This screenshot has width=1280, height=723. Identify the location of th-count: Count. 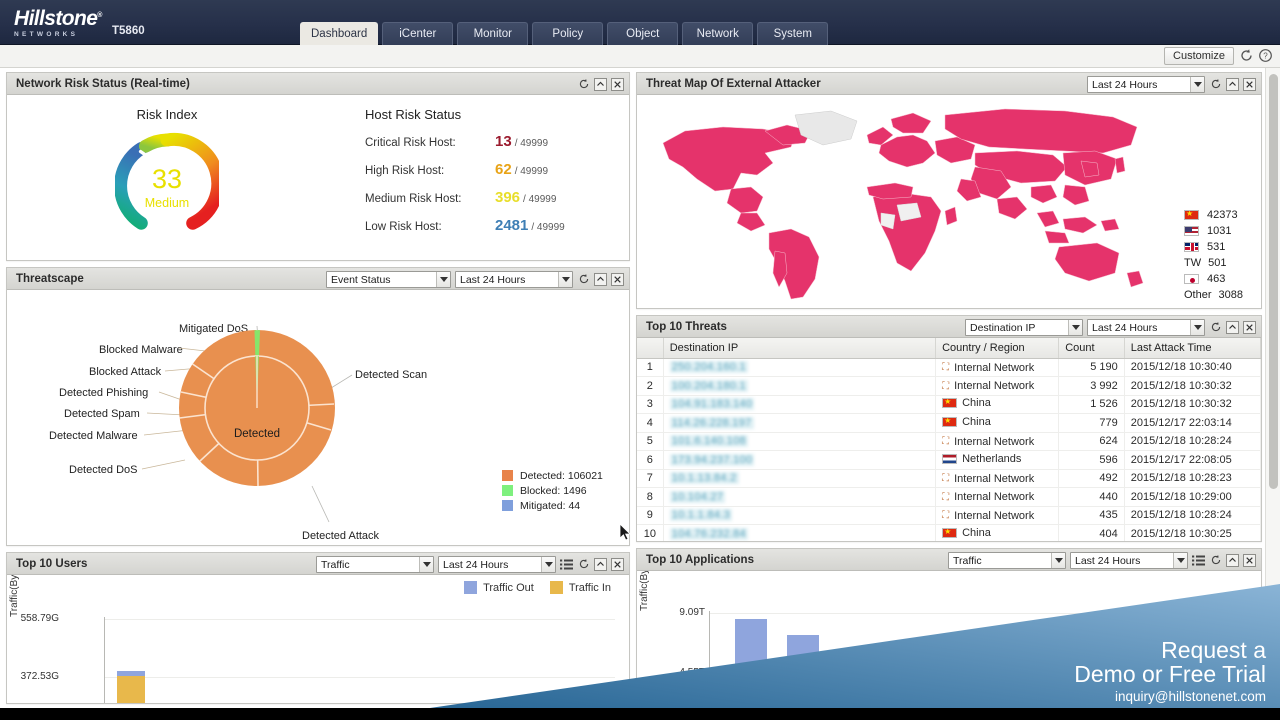
(1092, 348).